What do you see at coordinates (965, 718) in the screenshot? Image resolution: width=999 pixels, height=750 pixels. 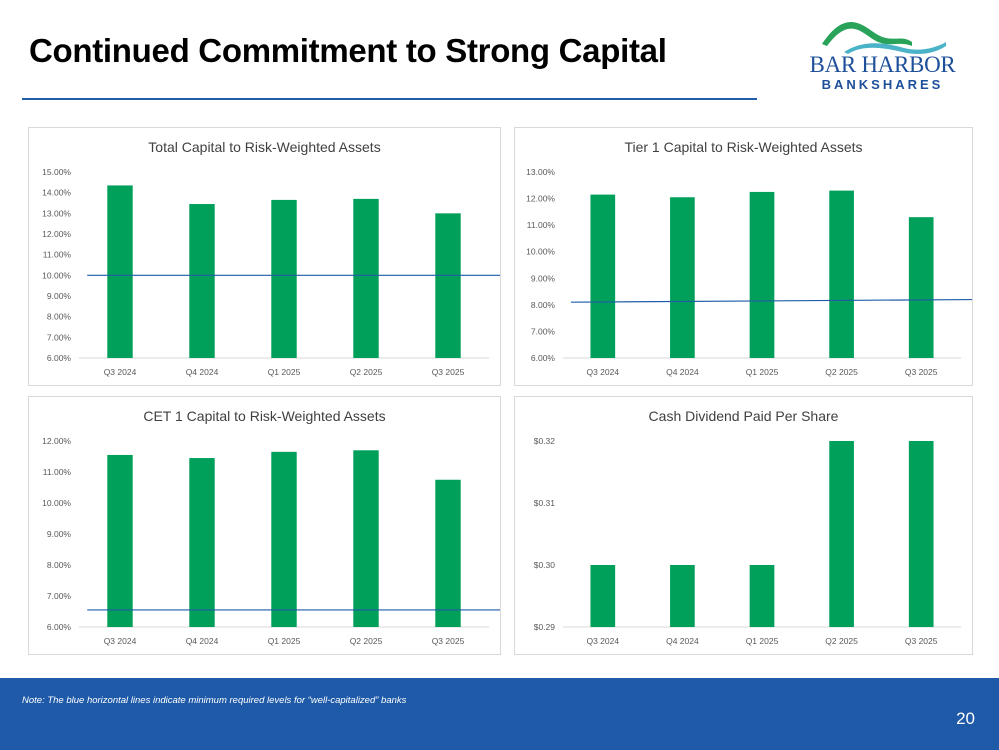 I see `page-number: 20` at bounding box center [965, 718].